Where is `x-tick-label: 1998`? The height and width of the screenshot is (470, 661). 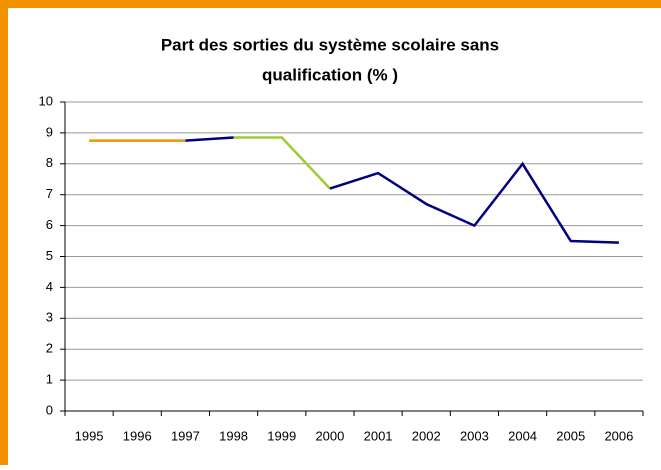
x-tick-label: 1998 is located at coordinates (233, 435).